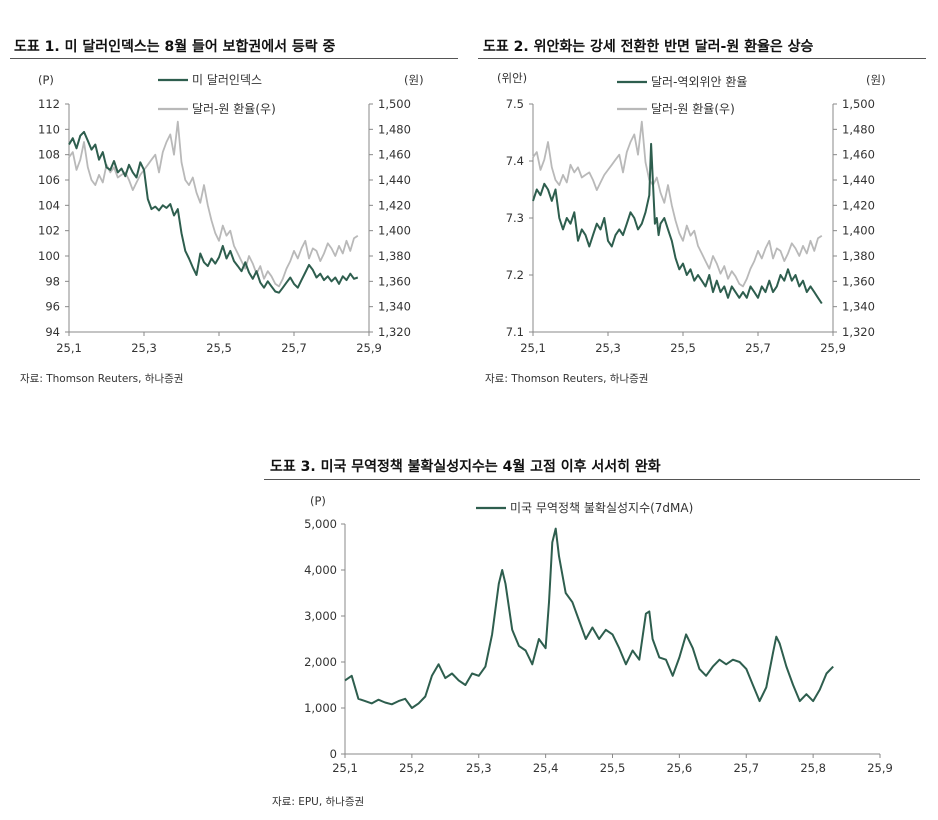  Describe the element at coordinates (320, 524) in the screenshot. I see `chart3-left-tick-label: 5,000` at that location.